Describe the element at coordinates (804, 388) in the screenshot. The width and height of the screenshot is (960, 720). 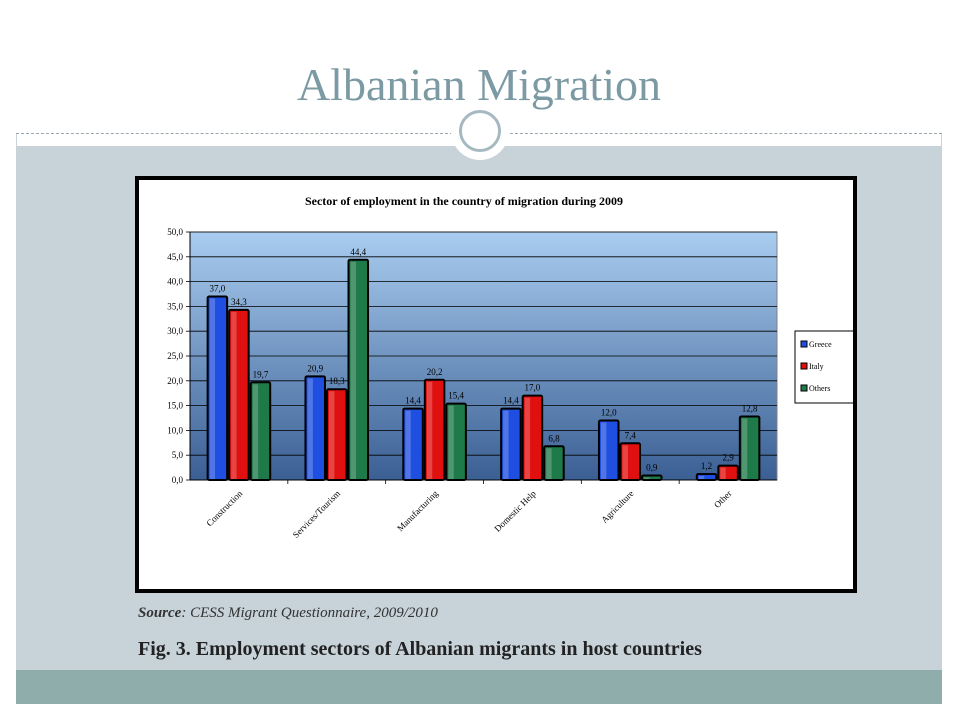
I see `legend-swatch-others` at that location.